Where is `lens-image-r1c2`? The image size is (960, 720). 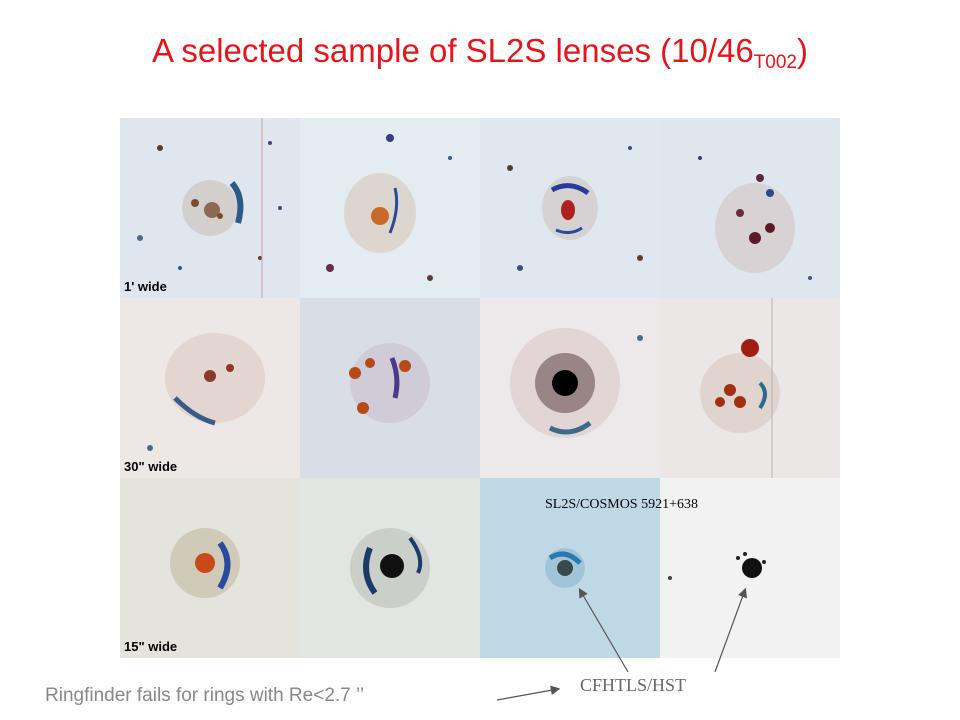
lens-image-r1c2 is located at coordinates (390, 208).